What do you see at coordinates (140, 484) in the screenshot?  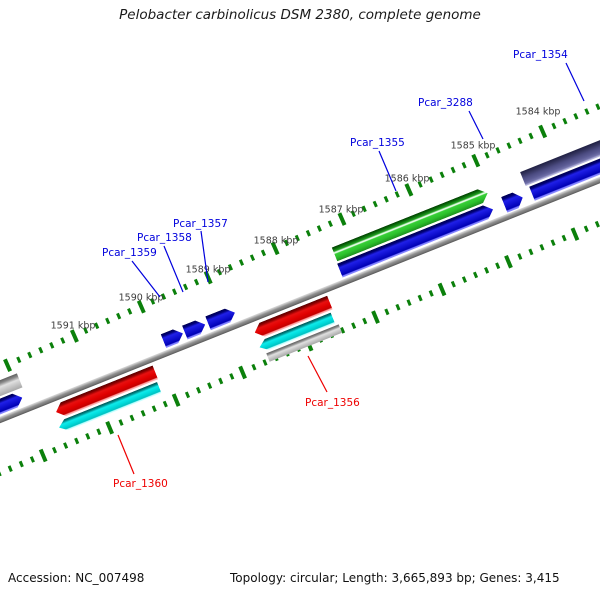 I see `feature-label-pcar_1360: Pcar_1360` at bounding box center [140, 484].